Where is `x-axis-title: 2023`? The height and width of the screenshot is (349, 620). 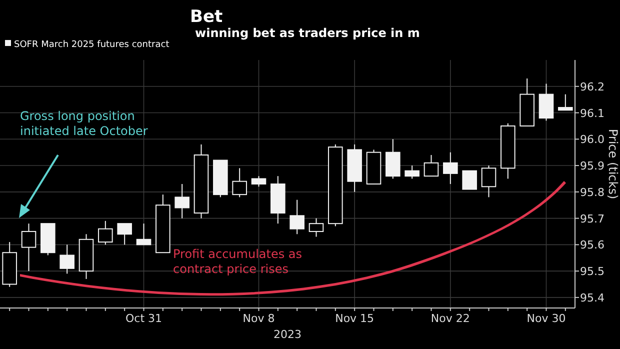
x-axis-title: 2023 is located at coordinates (288, 334).